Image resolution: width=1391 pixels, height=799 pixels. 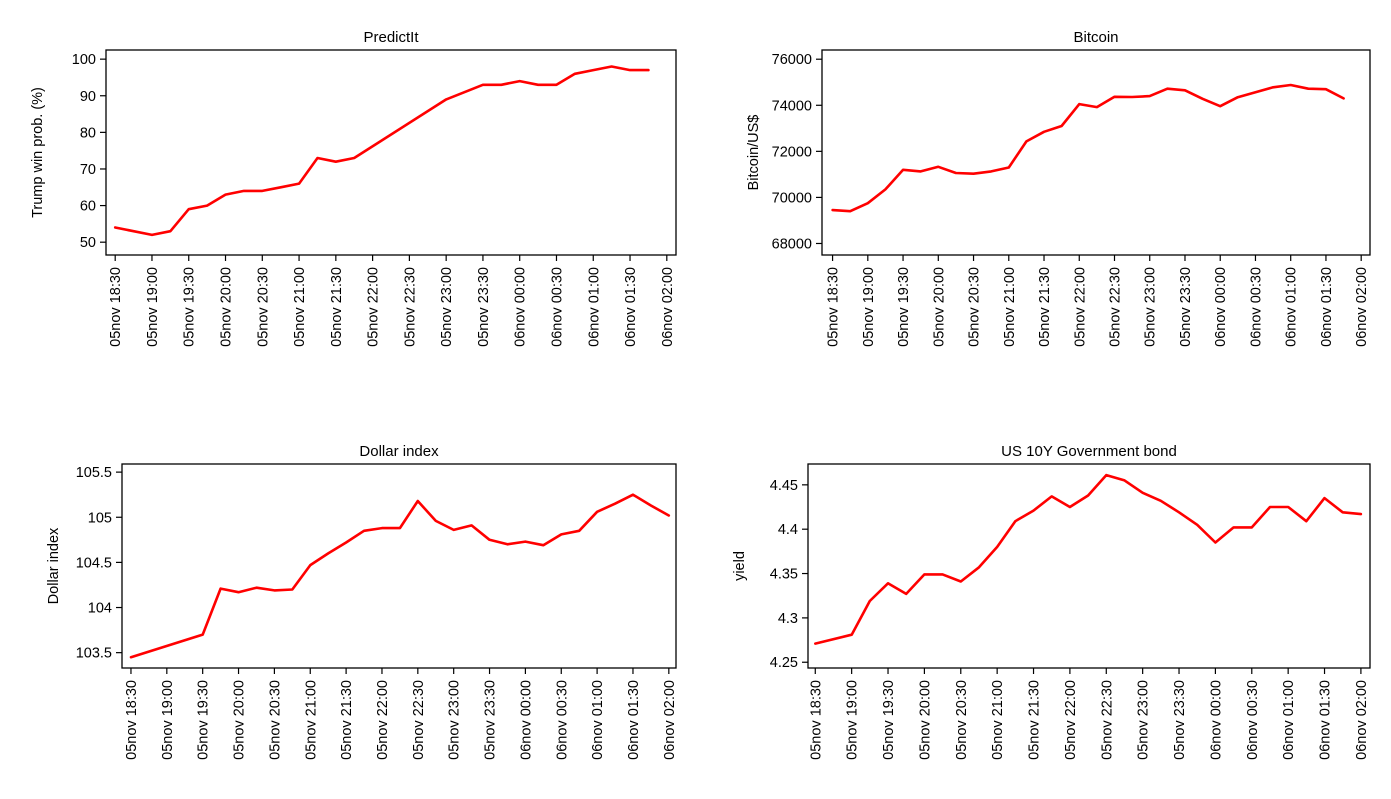 What do you see at coordinates (788, 530) in the screenshot?
I see `y-tick-label: 4.4` at bounding box center [788, 530].